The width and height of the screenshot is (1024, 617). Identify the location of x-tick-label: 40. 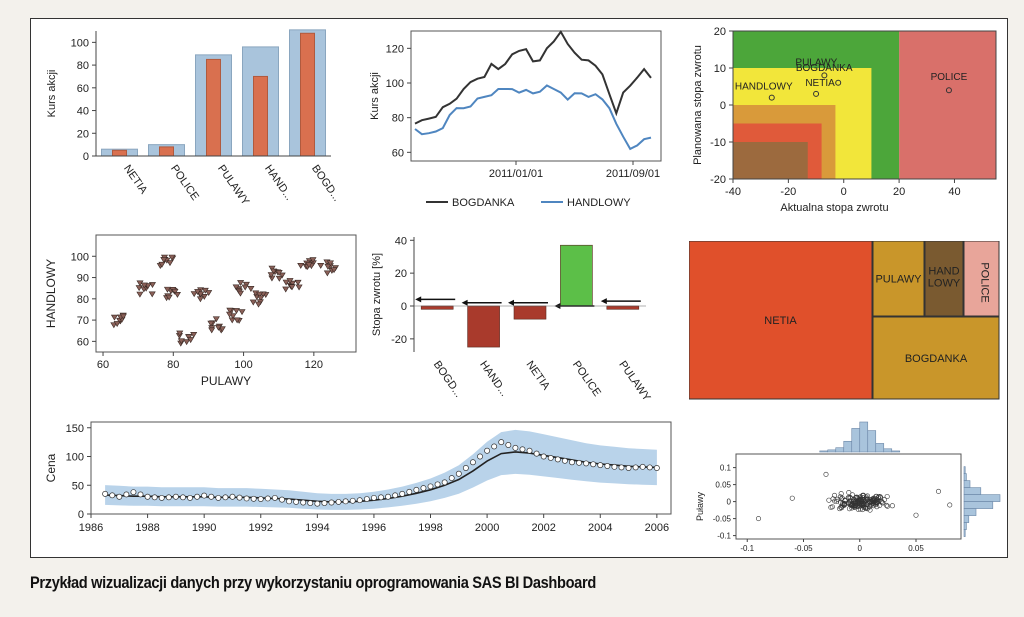
(954, 192).